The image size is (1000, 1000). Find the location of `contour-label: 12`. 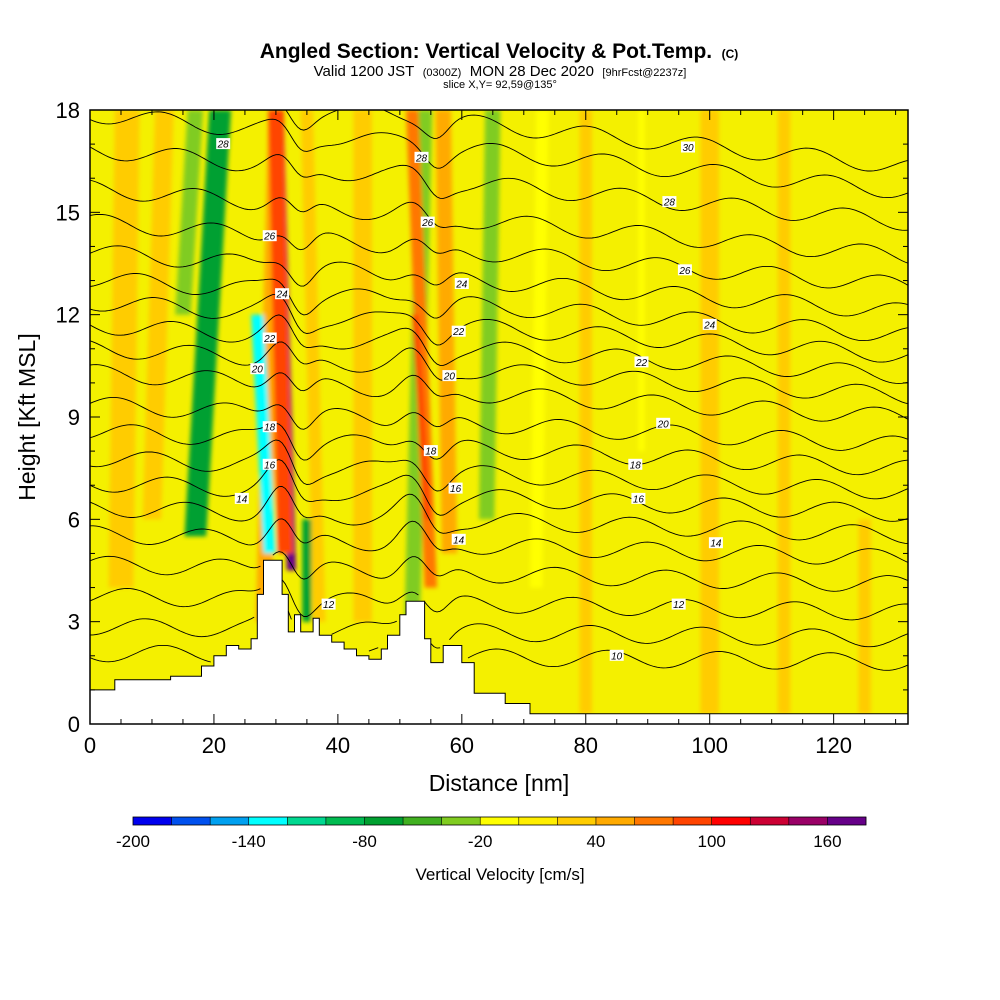

contour-label: 12 is located at coordinates (679, 605).